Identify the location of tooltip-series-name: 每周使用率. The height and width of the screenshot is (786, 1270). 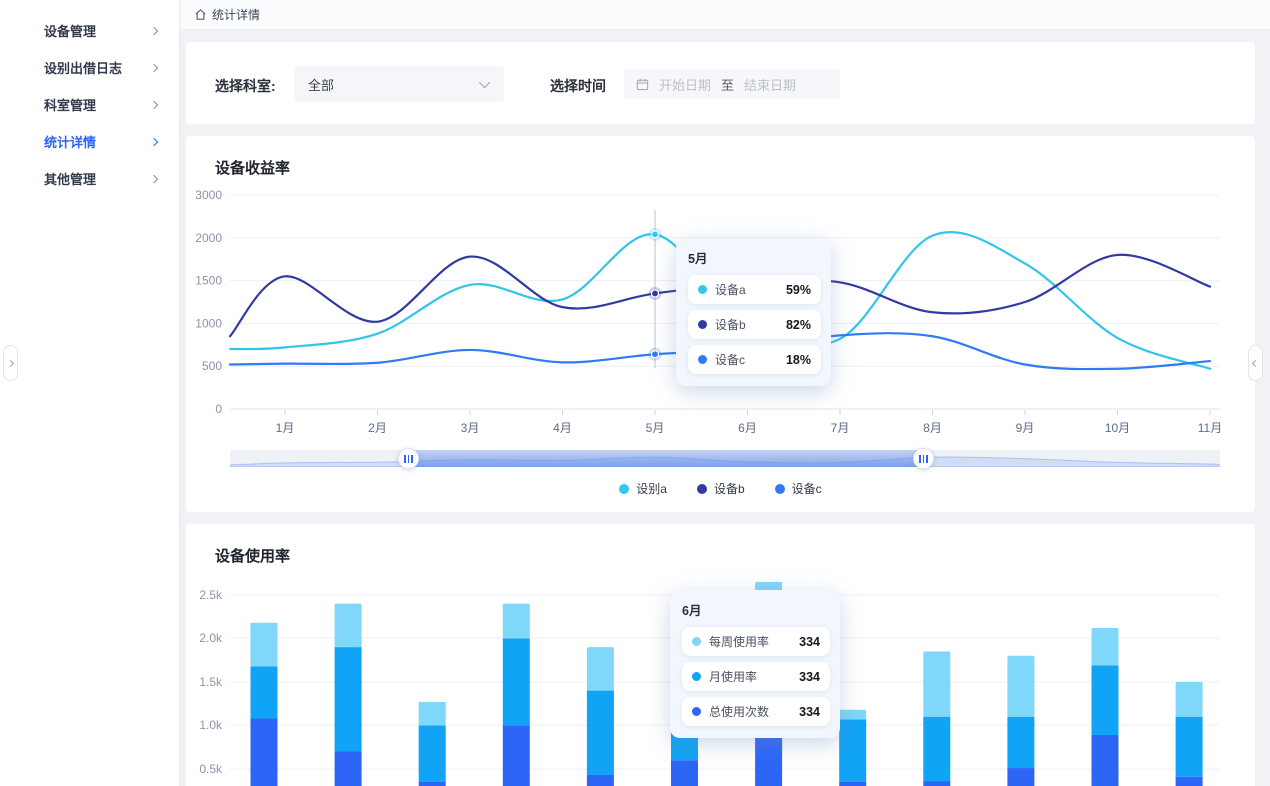
(739, 642).